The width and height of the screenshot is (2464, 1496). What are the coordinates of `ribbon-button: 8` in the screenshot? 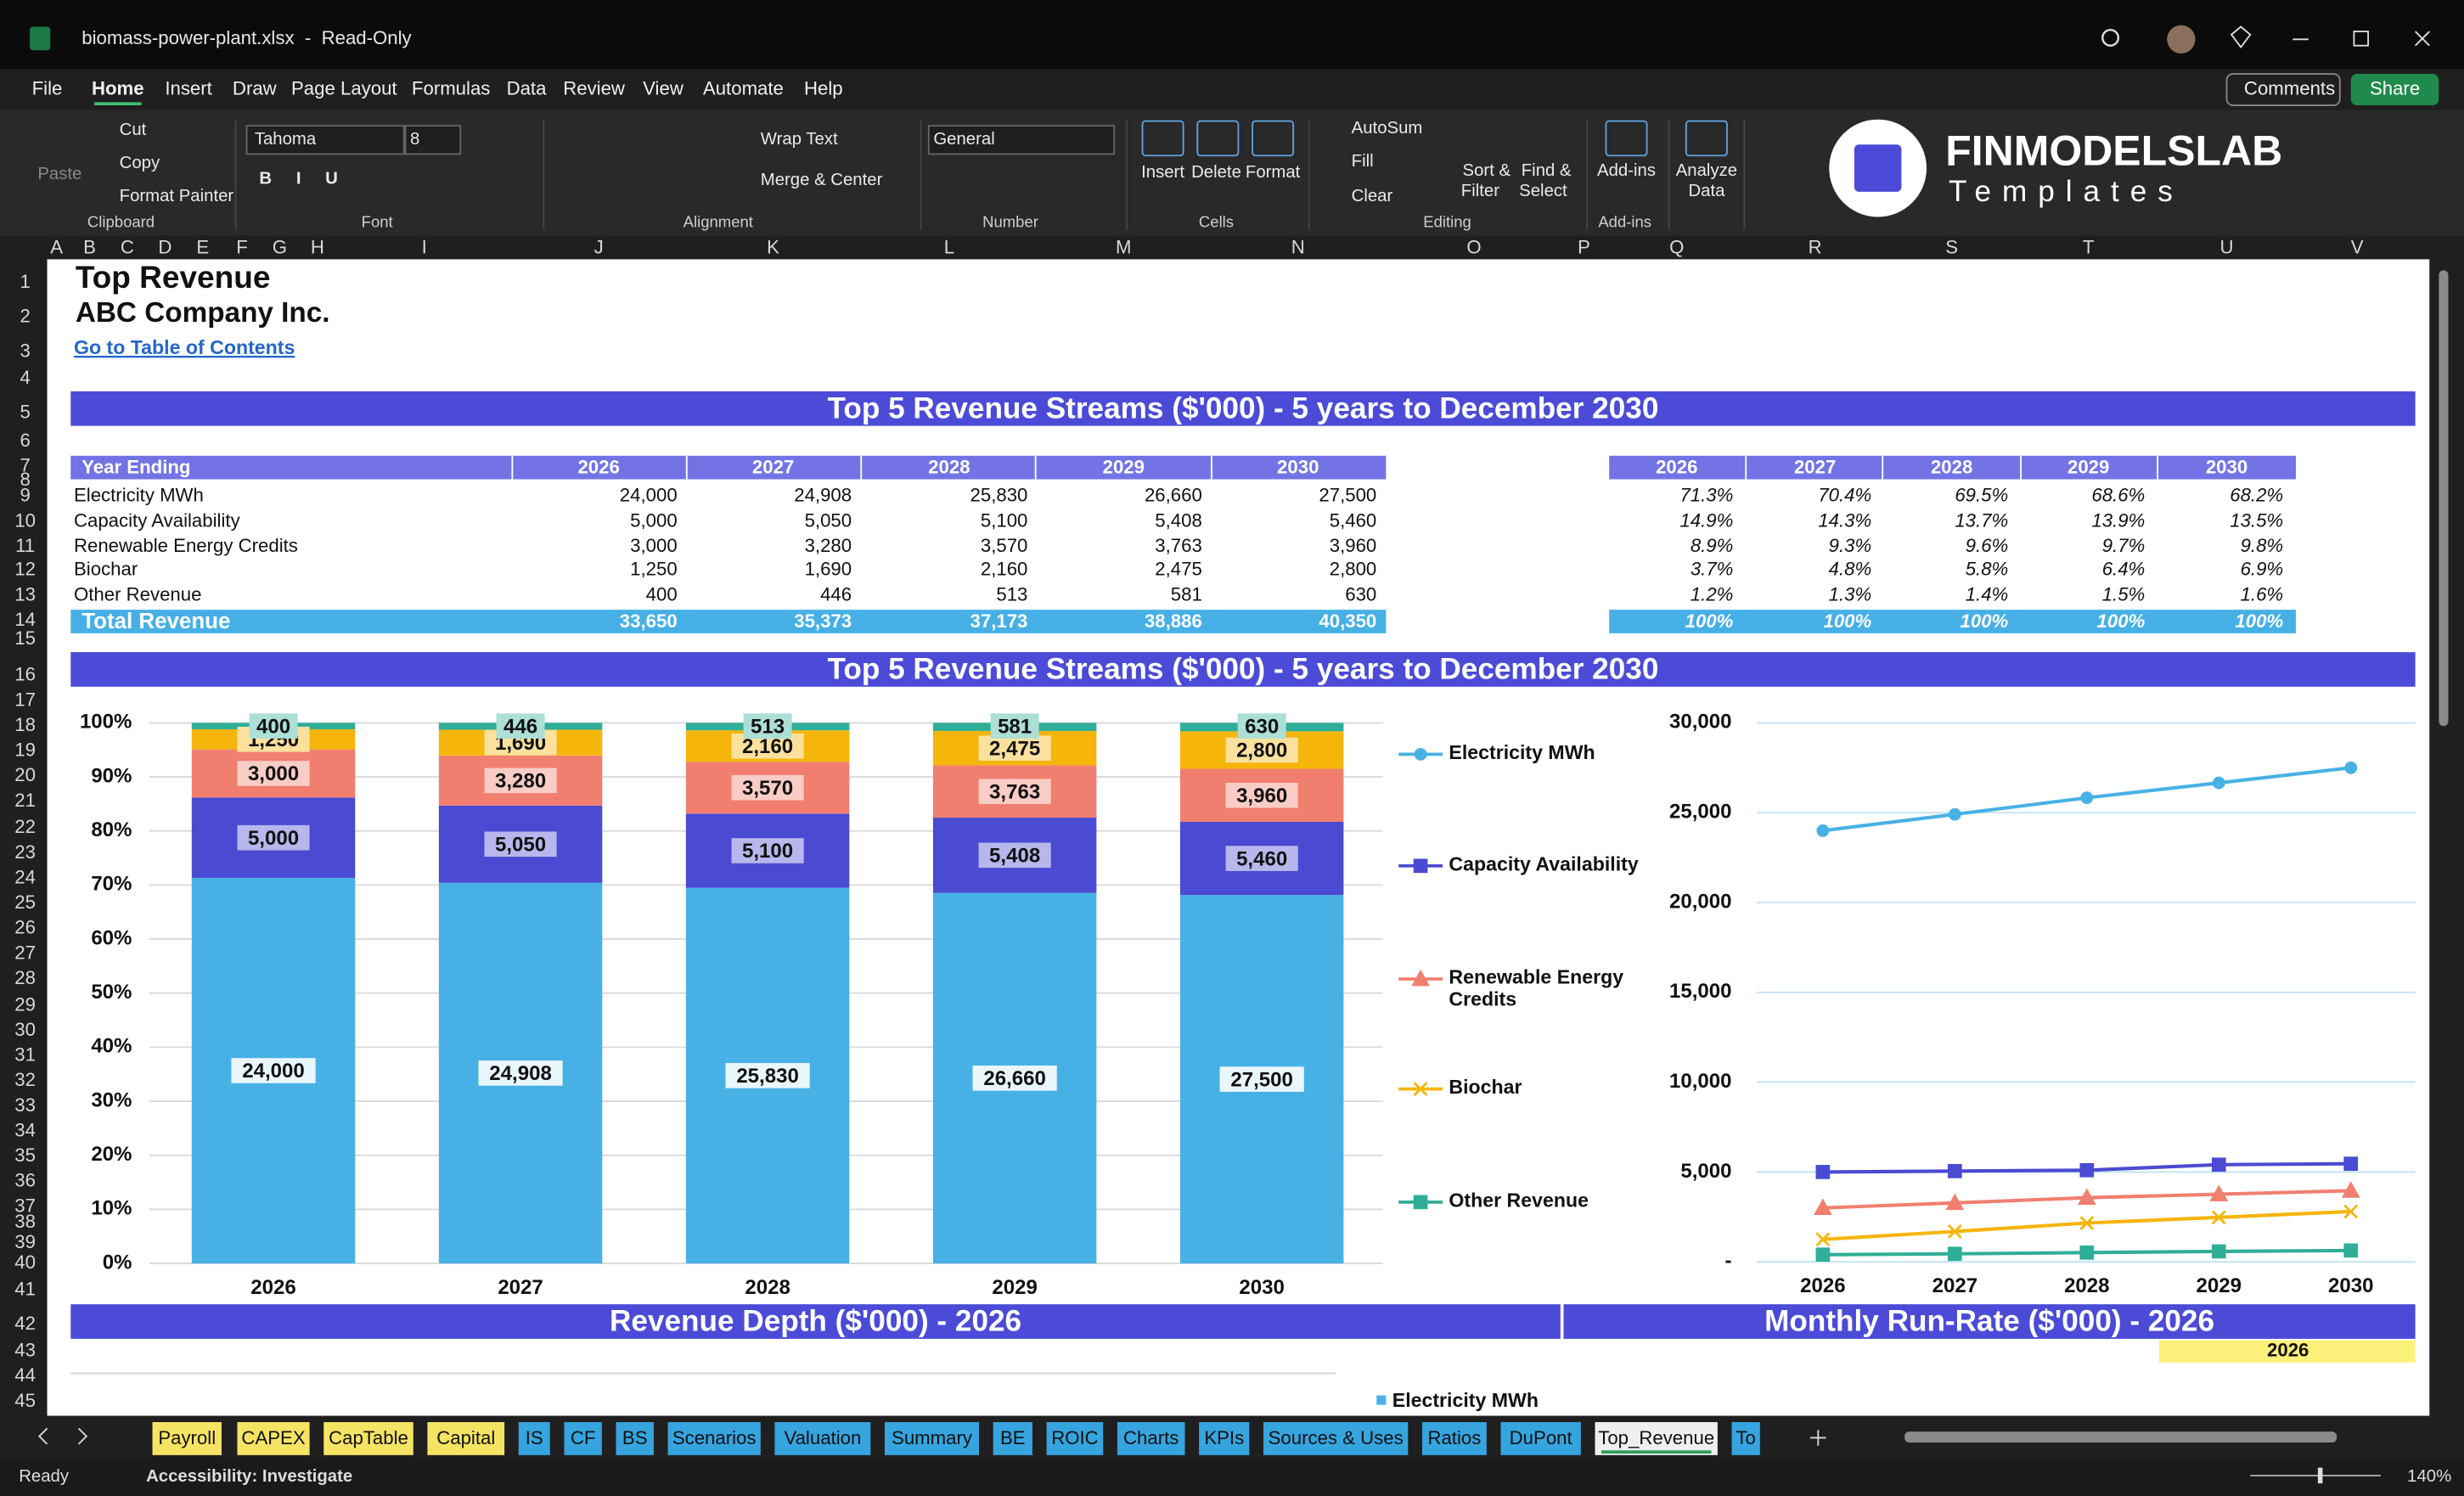 It's located at (414, 139).